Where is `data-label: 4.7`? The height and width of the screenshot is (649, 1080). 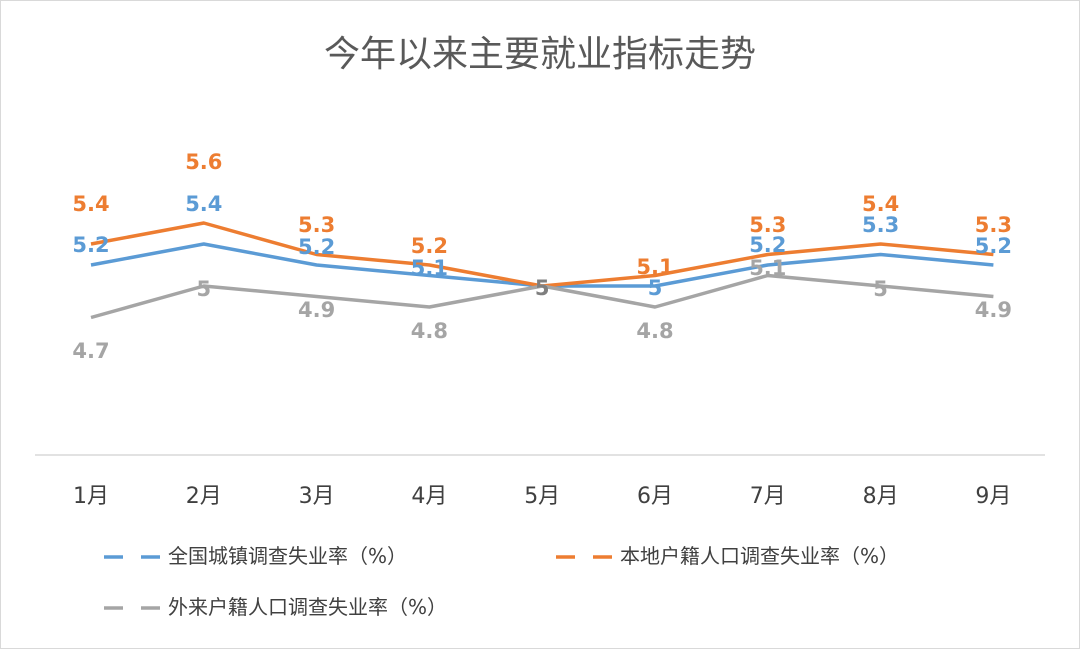 data-label: 4.7 is located at coordinates (90, 351).